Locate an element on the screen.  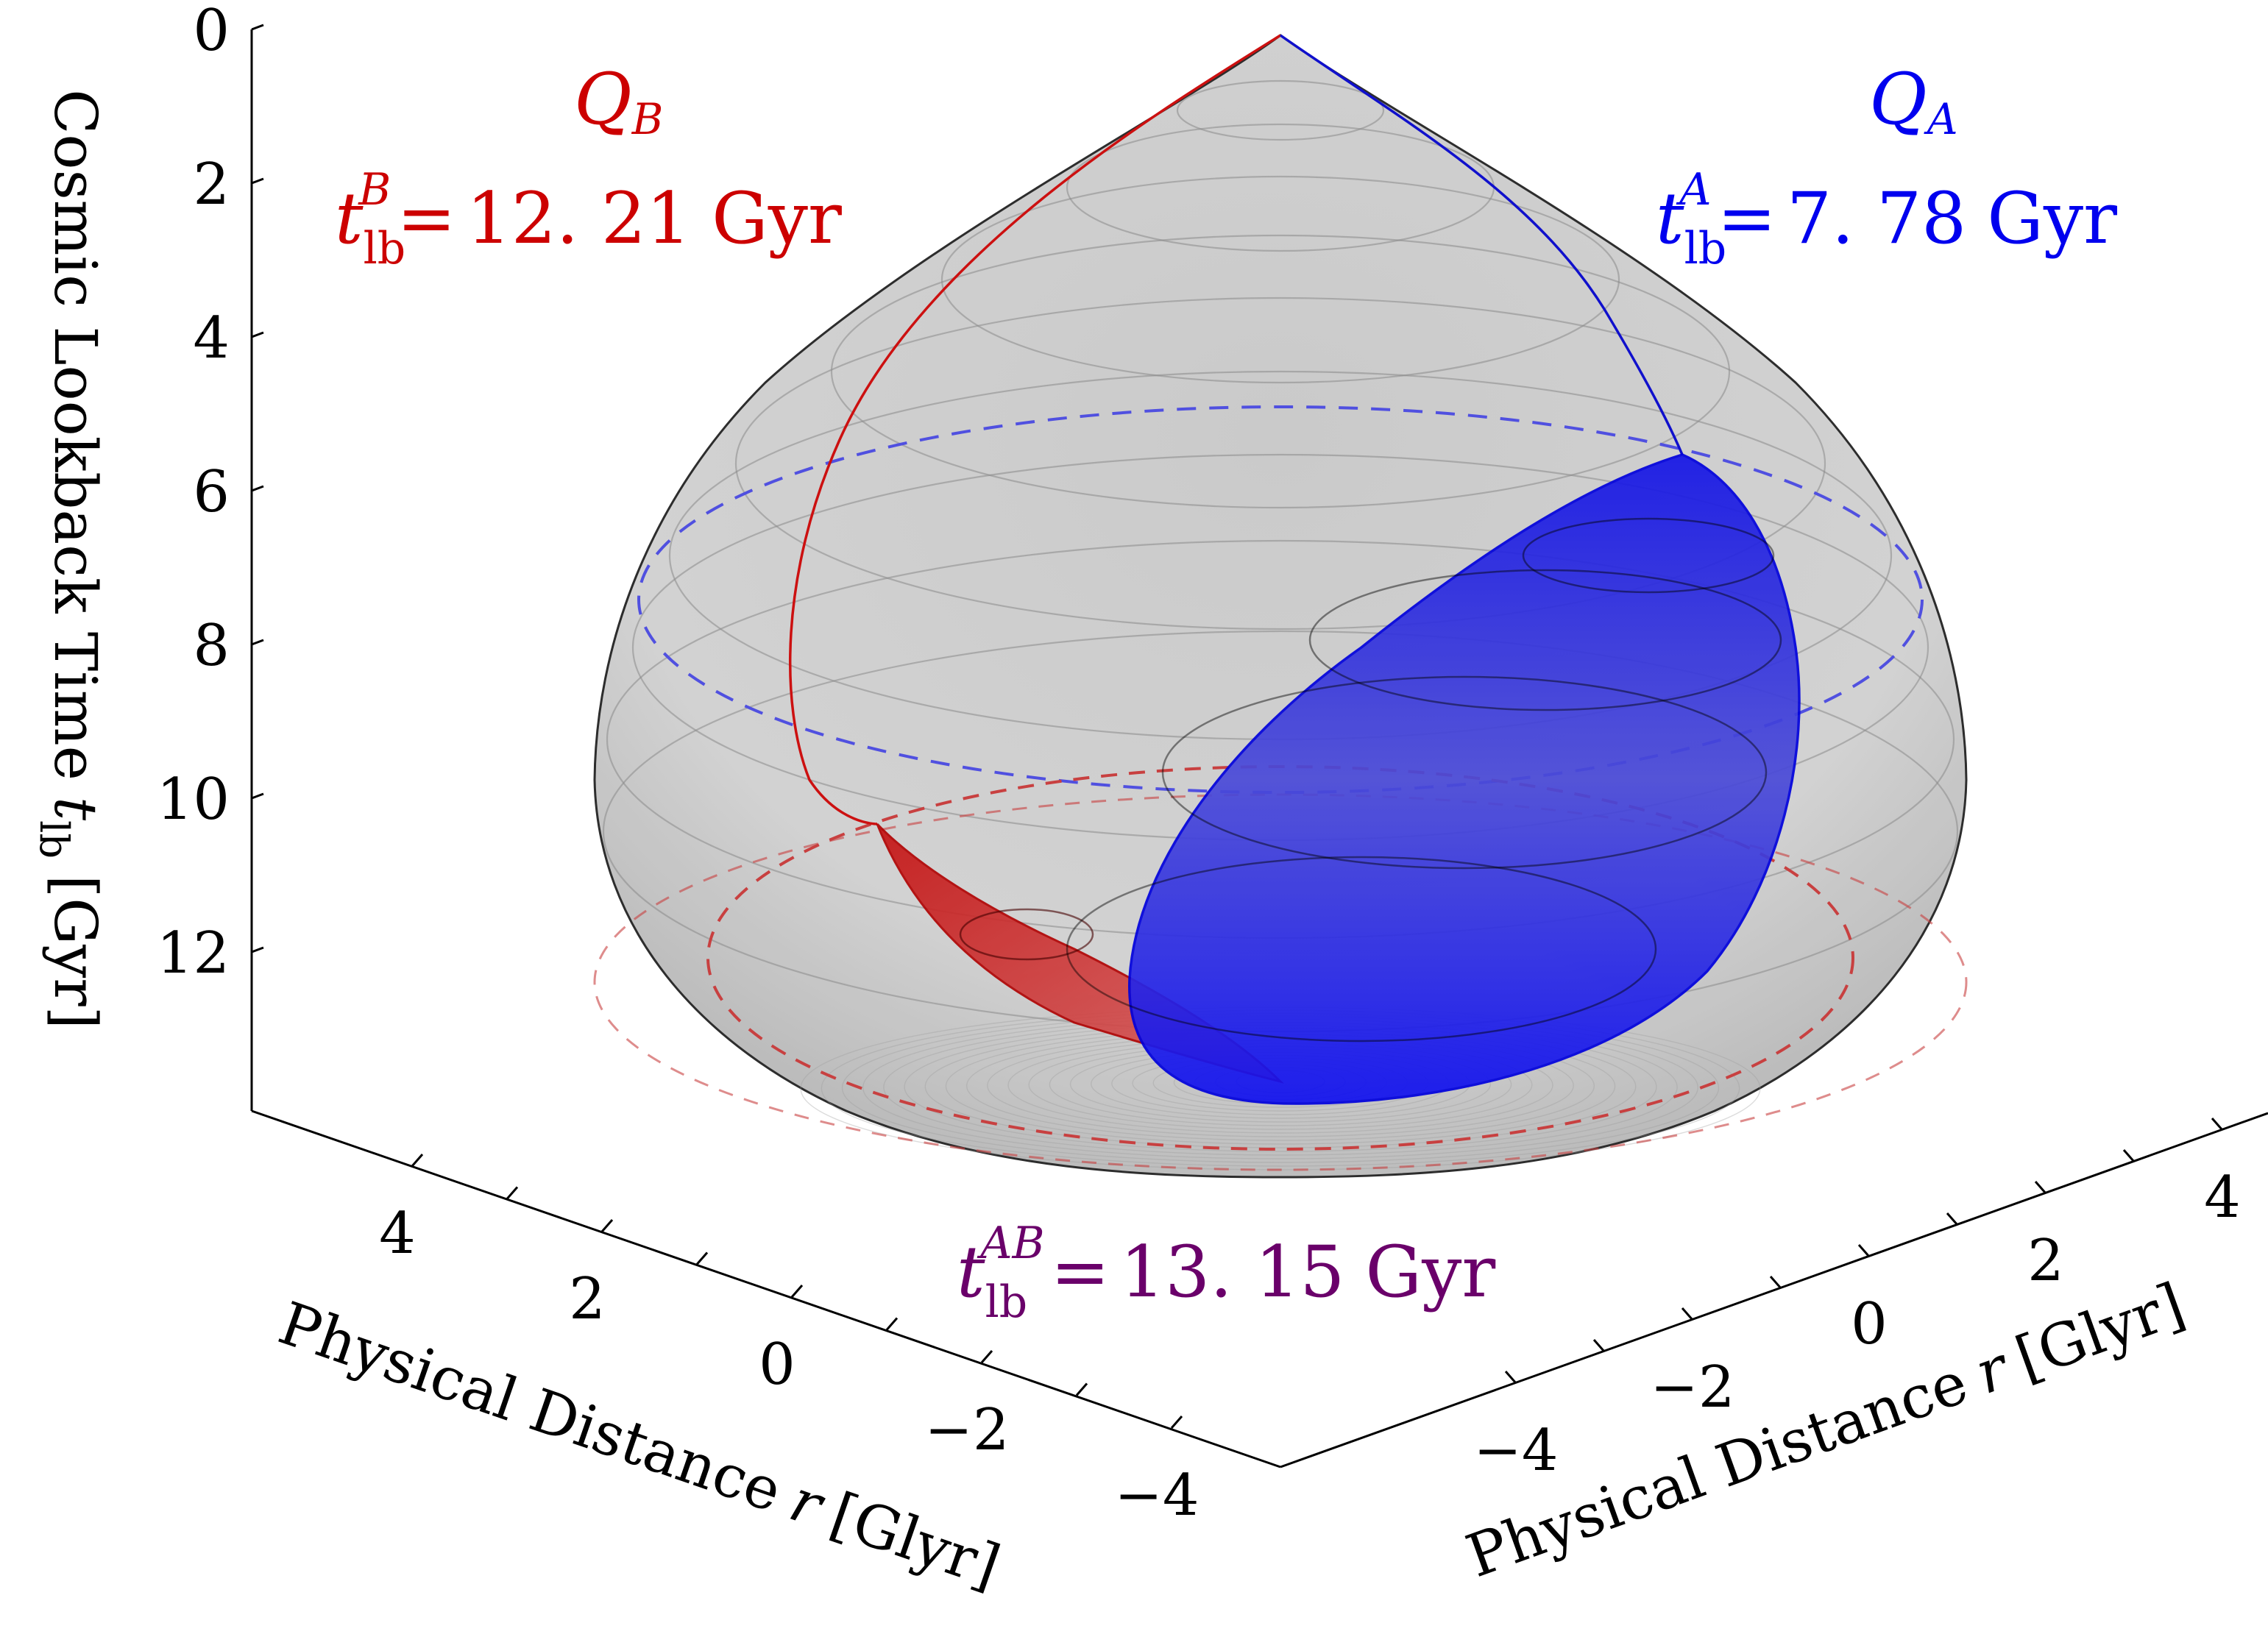
z-tick-label: 12 is located at coordinates (193, 954).